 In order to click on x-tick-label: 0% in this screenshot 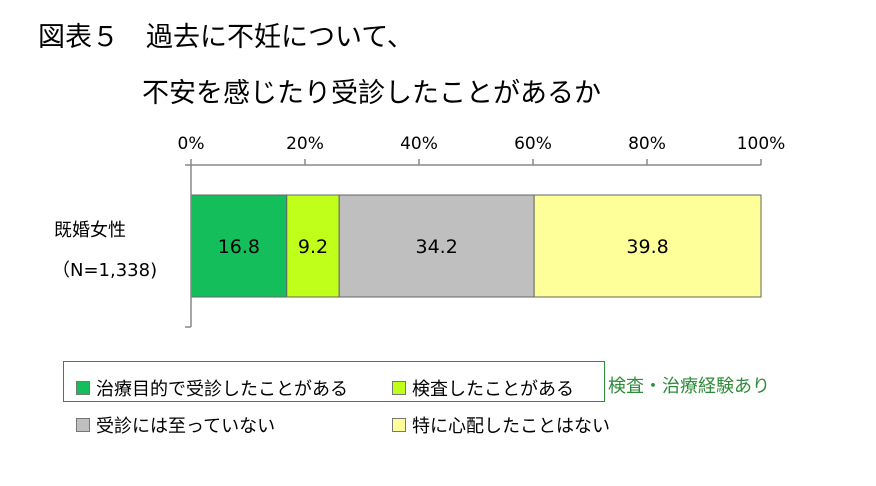, I will do `click(191, 144)`.